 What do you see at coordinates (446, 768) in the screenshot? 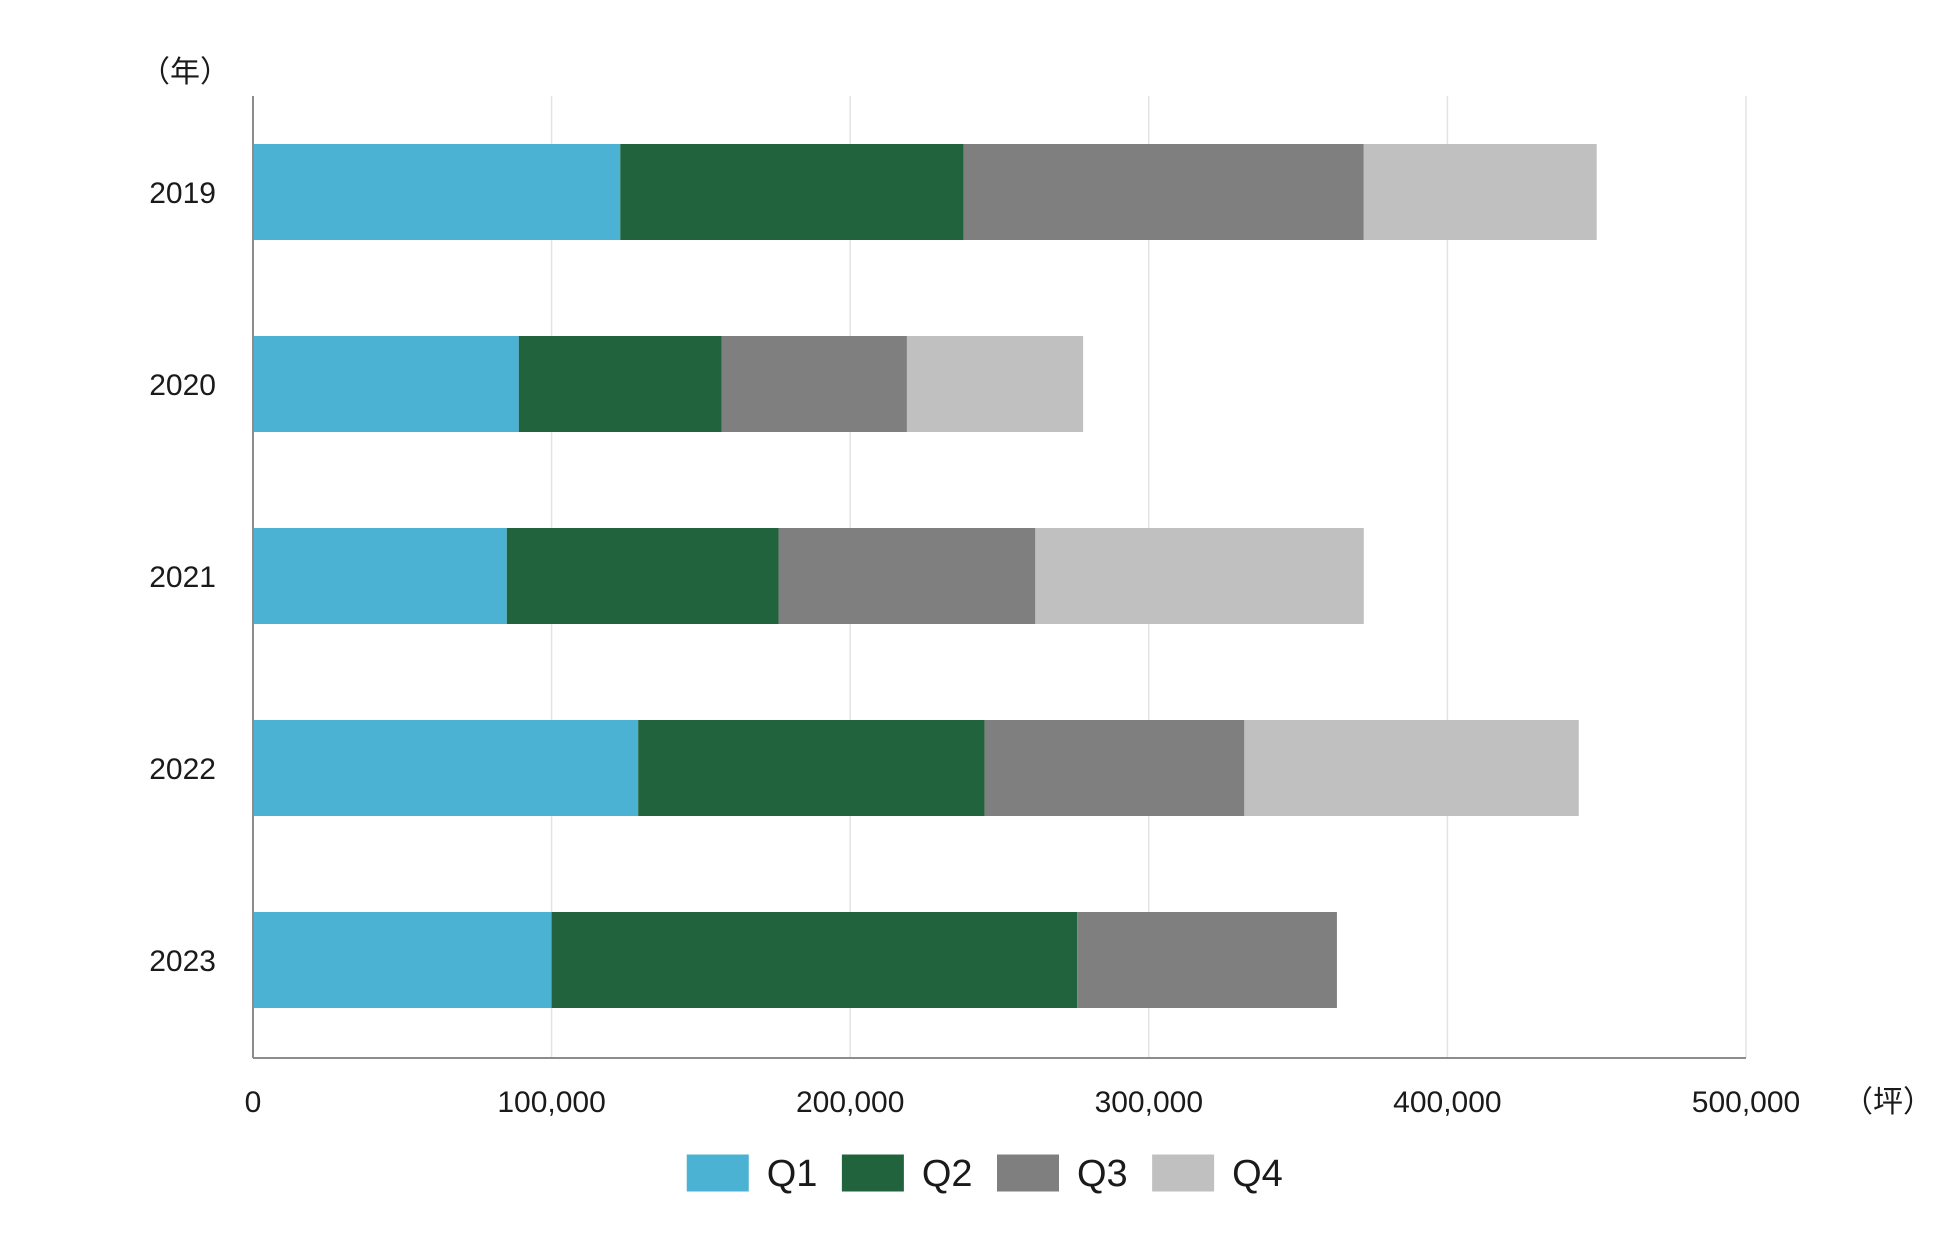
I see `bar-segment-2022-q1` at bounding box center [446, 768].